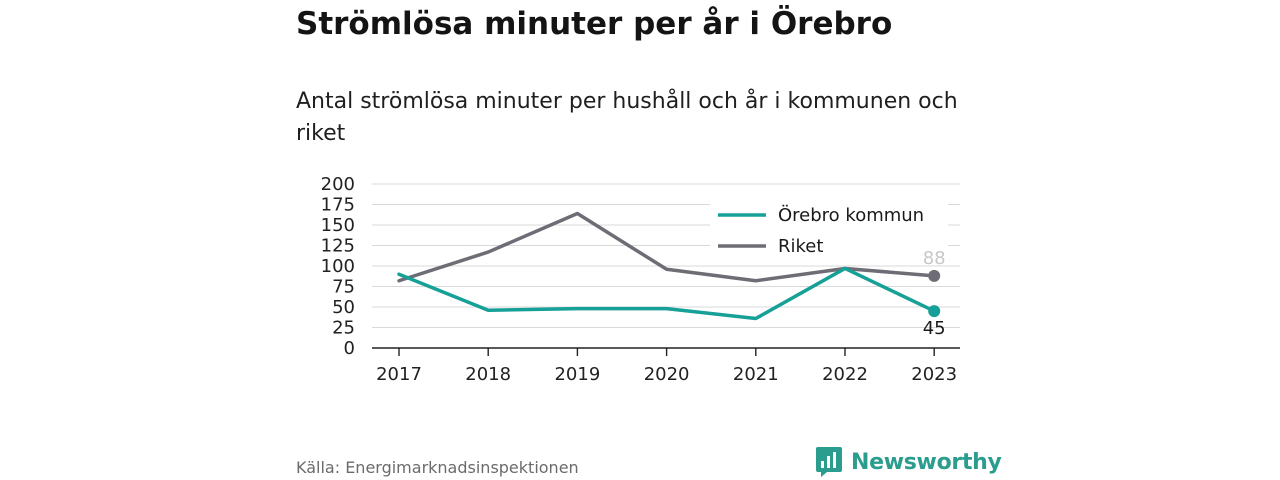 Image resolution: width=1280 pixels, height=480 pixels. What do you see at coordinates (934, 328) in the screenshot?
I see `data-label-orebro: 45` at bounding box center [934, 328].